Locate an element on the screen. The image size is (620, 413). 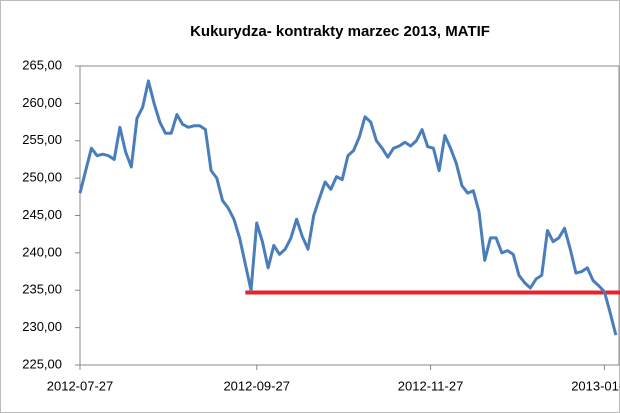
x-tick-label: 2012-11-27 is located at coordinates (431, 385).